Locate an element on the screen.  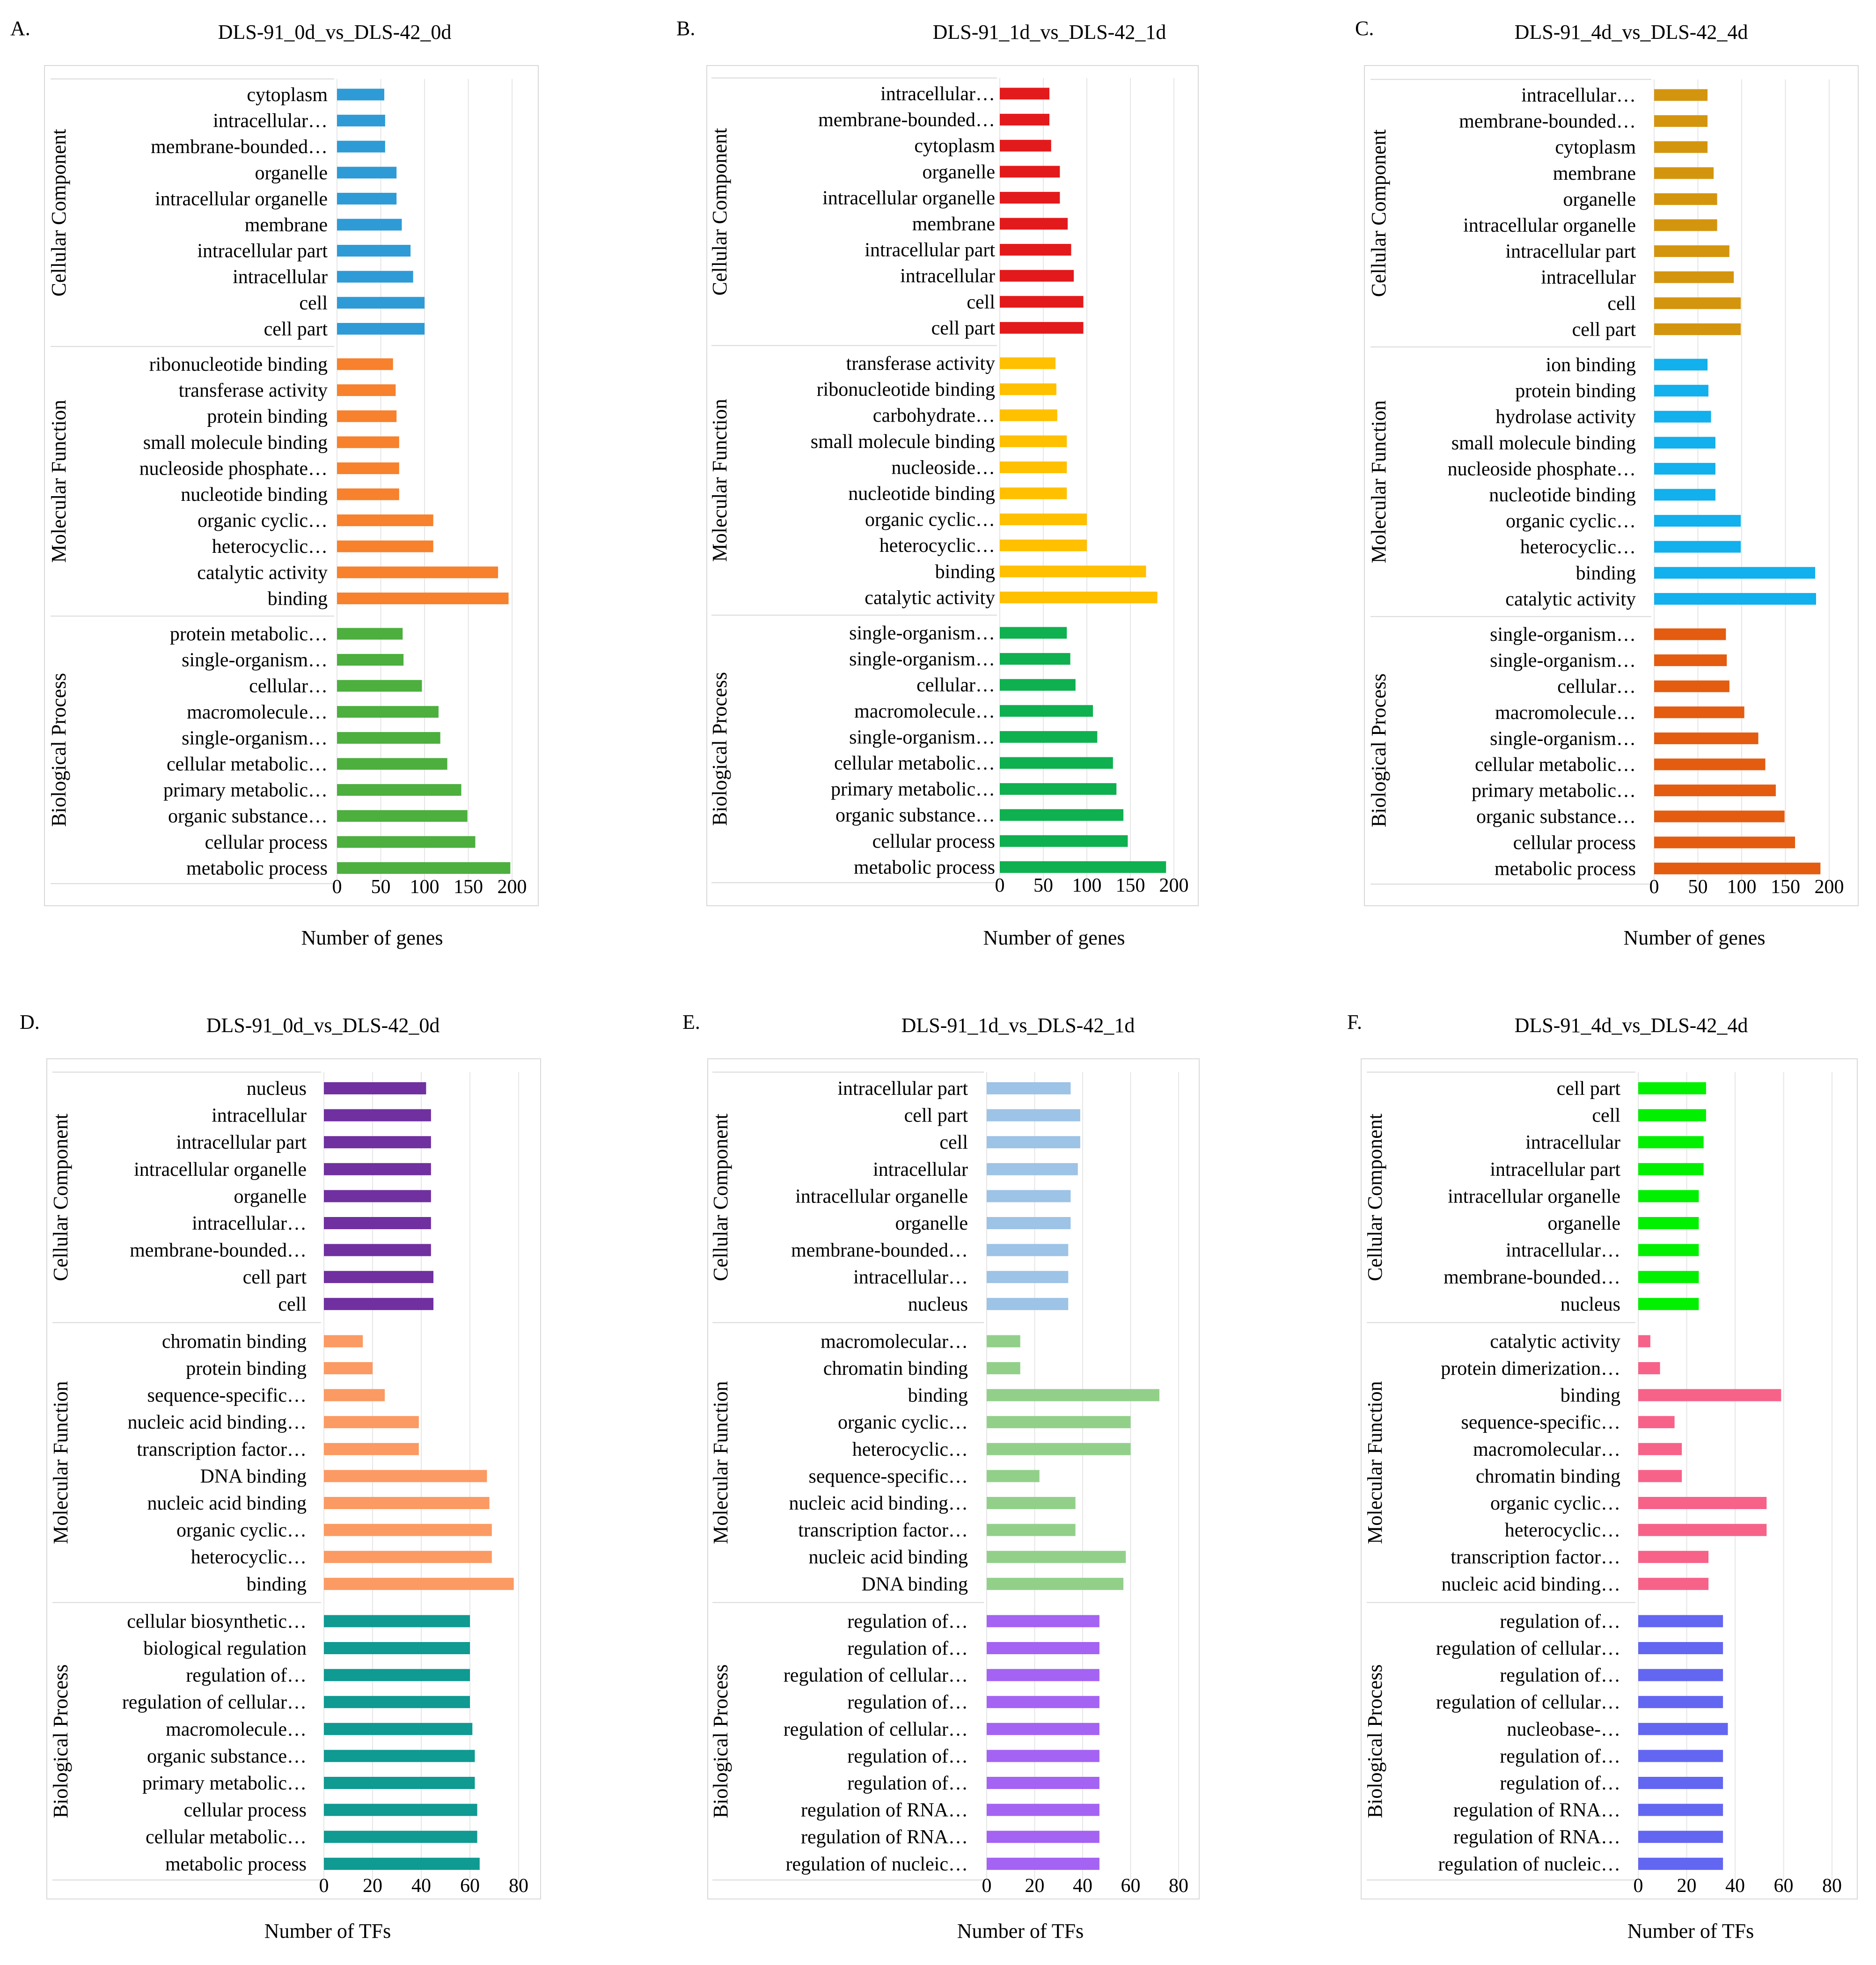
panel-letter: F. is located at coordinates (1354, 1022).